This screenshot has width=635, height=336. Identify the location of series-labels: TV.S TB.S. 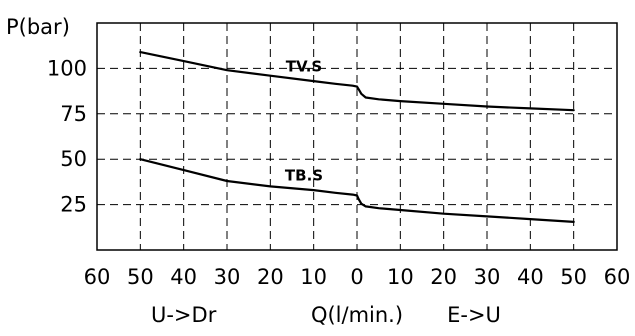
(304, 121).